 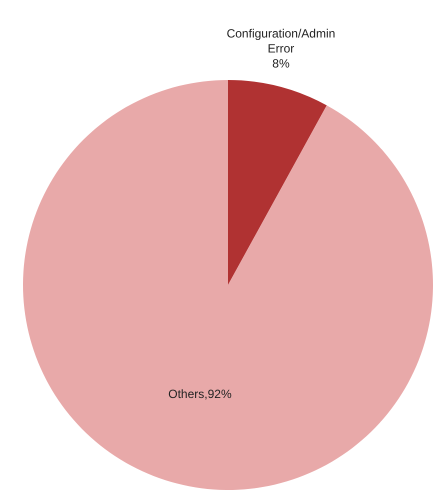 What do you see at coordinates (281, 41) in the screenshot?
I see `slice-label: Configuration/Admin Error` at bounding box center [281, 41].